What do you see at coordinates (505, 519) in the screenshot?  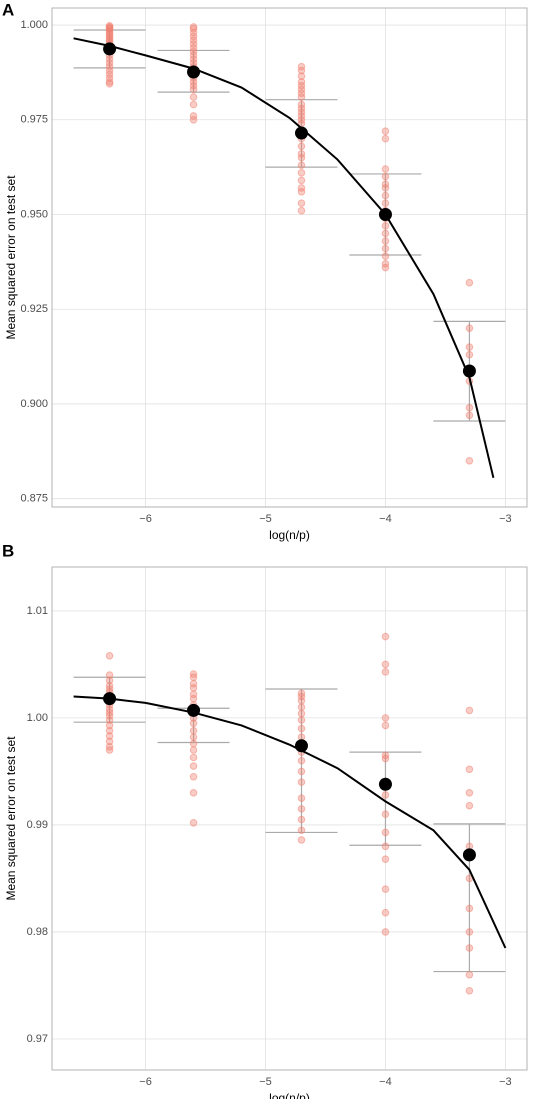 I see `x-tick-label: −3` at bounding box center [505, 519].